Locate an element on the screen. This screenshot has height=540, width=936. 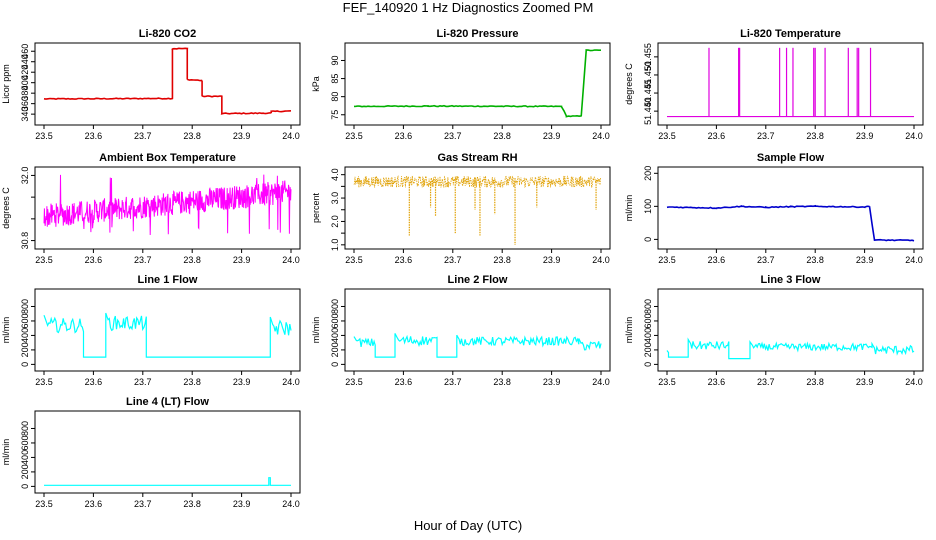
y-tick-label: 30.8 is located at coordinates (25, 241).